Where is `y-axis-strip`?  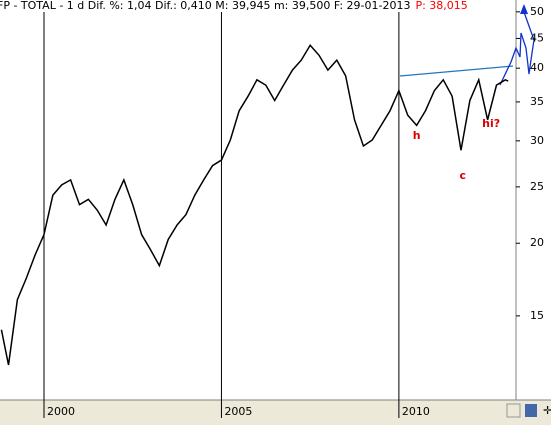 y-axis-strip is located at coordinates (533, 200).